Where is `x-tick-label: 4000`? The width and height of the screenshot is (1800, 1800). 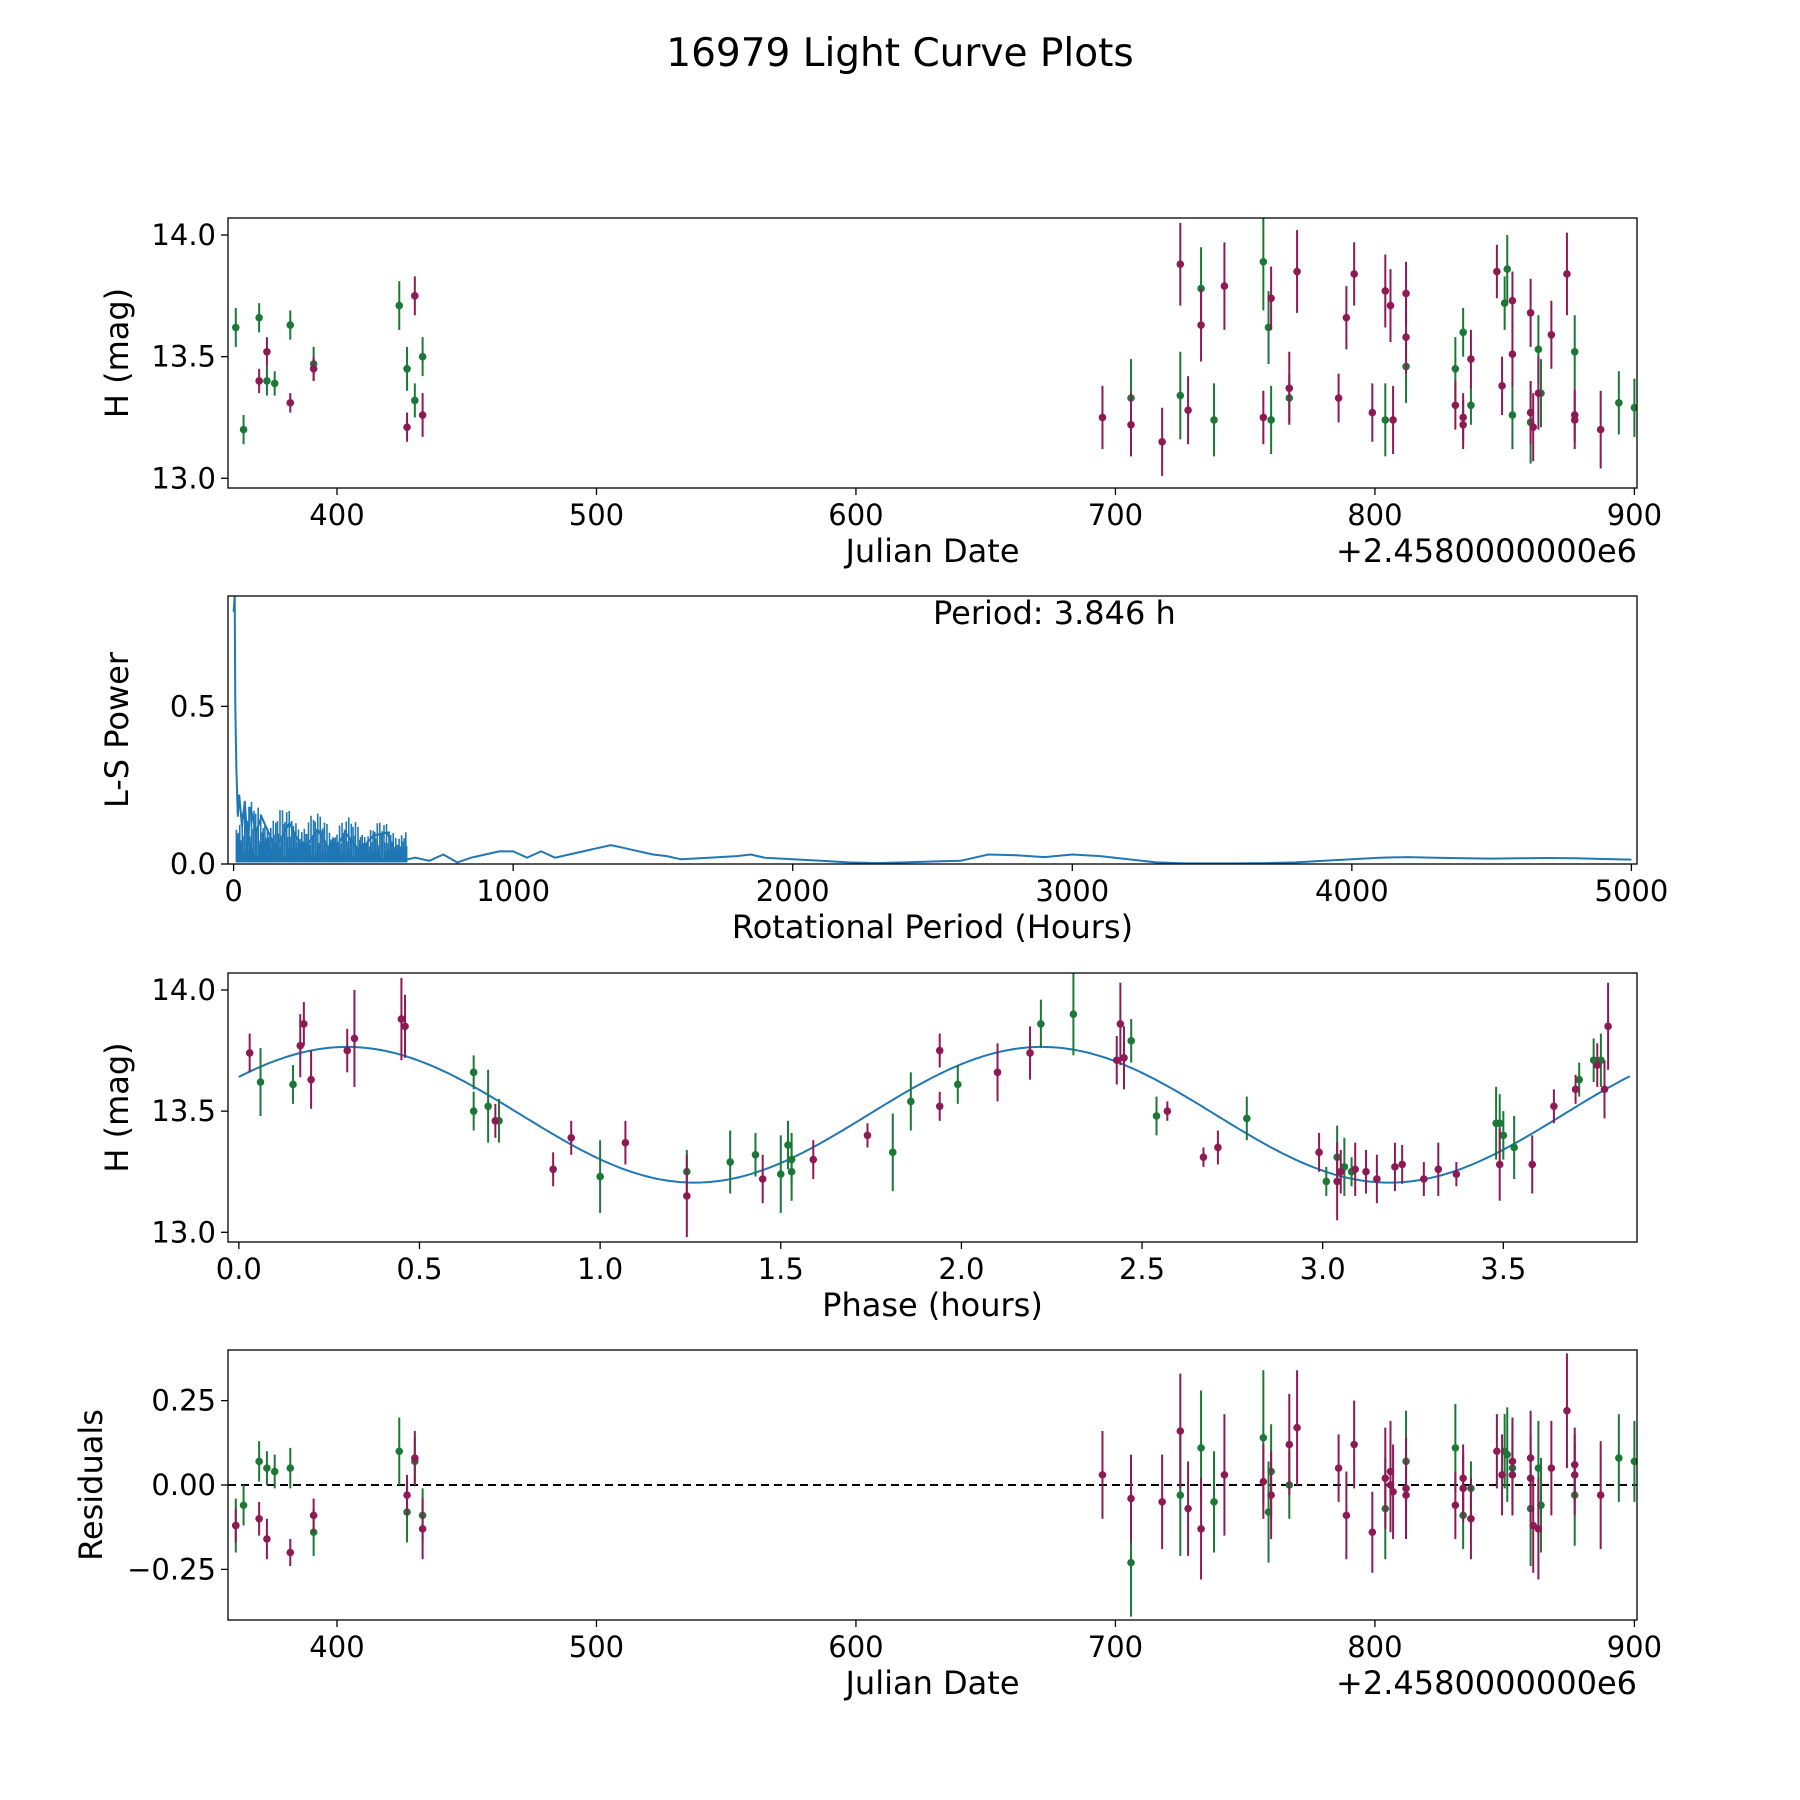
x-tick-label: 4000 is located at coordinates (1352, 891).